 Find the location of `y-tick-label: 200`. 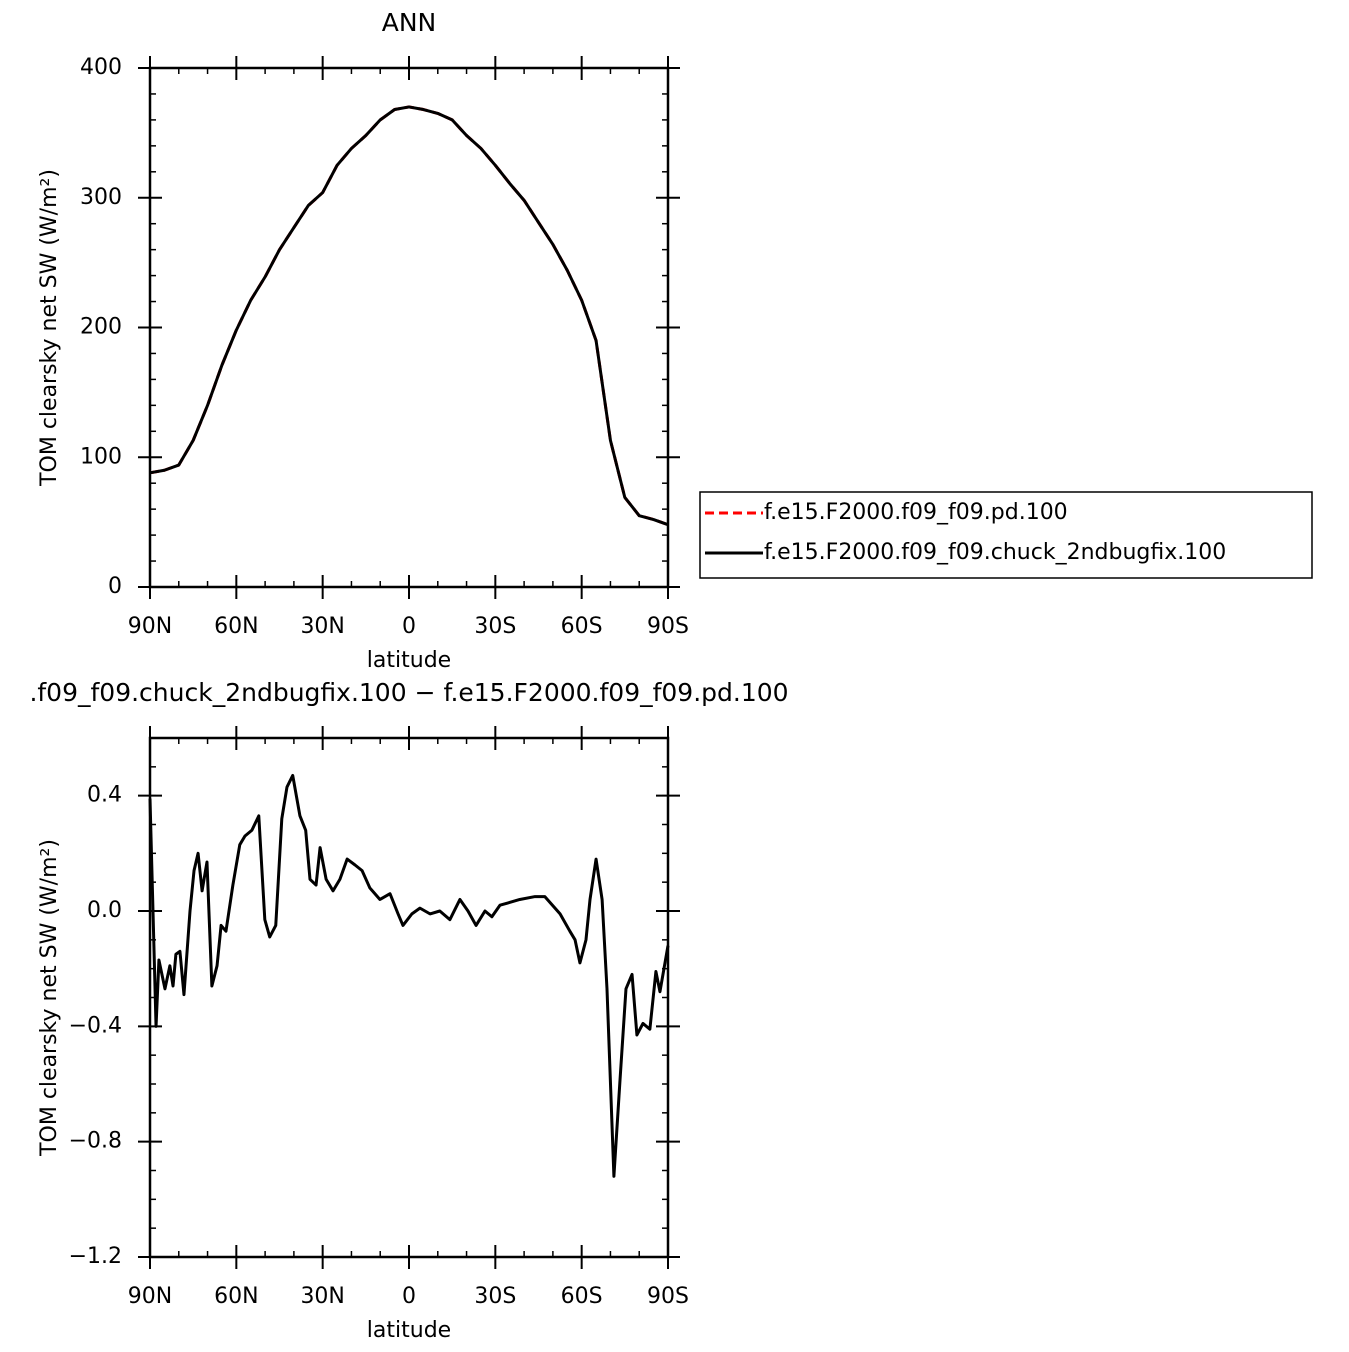

y-tick-label: 200 is located at coordinates (101, 327).